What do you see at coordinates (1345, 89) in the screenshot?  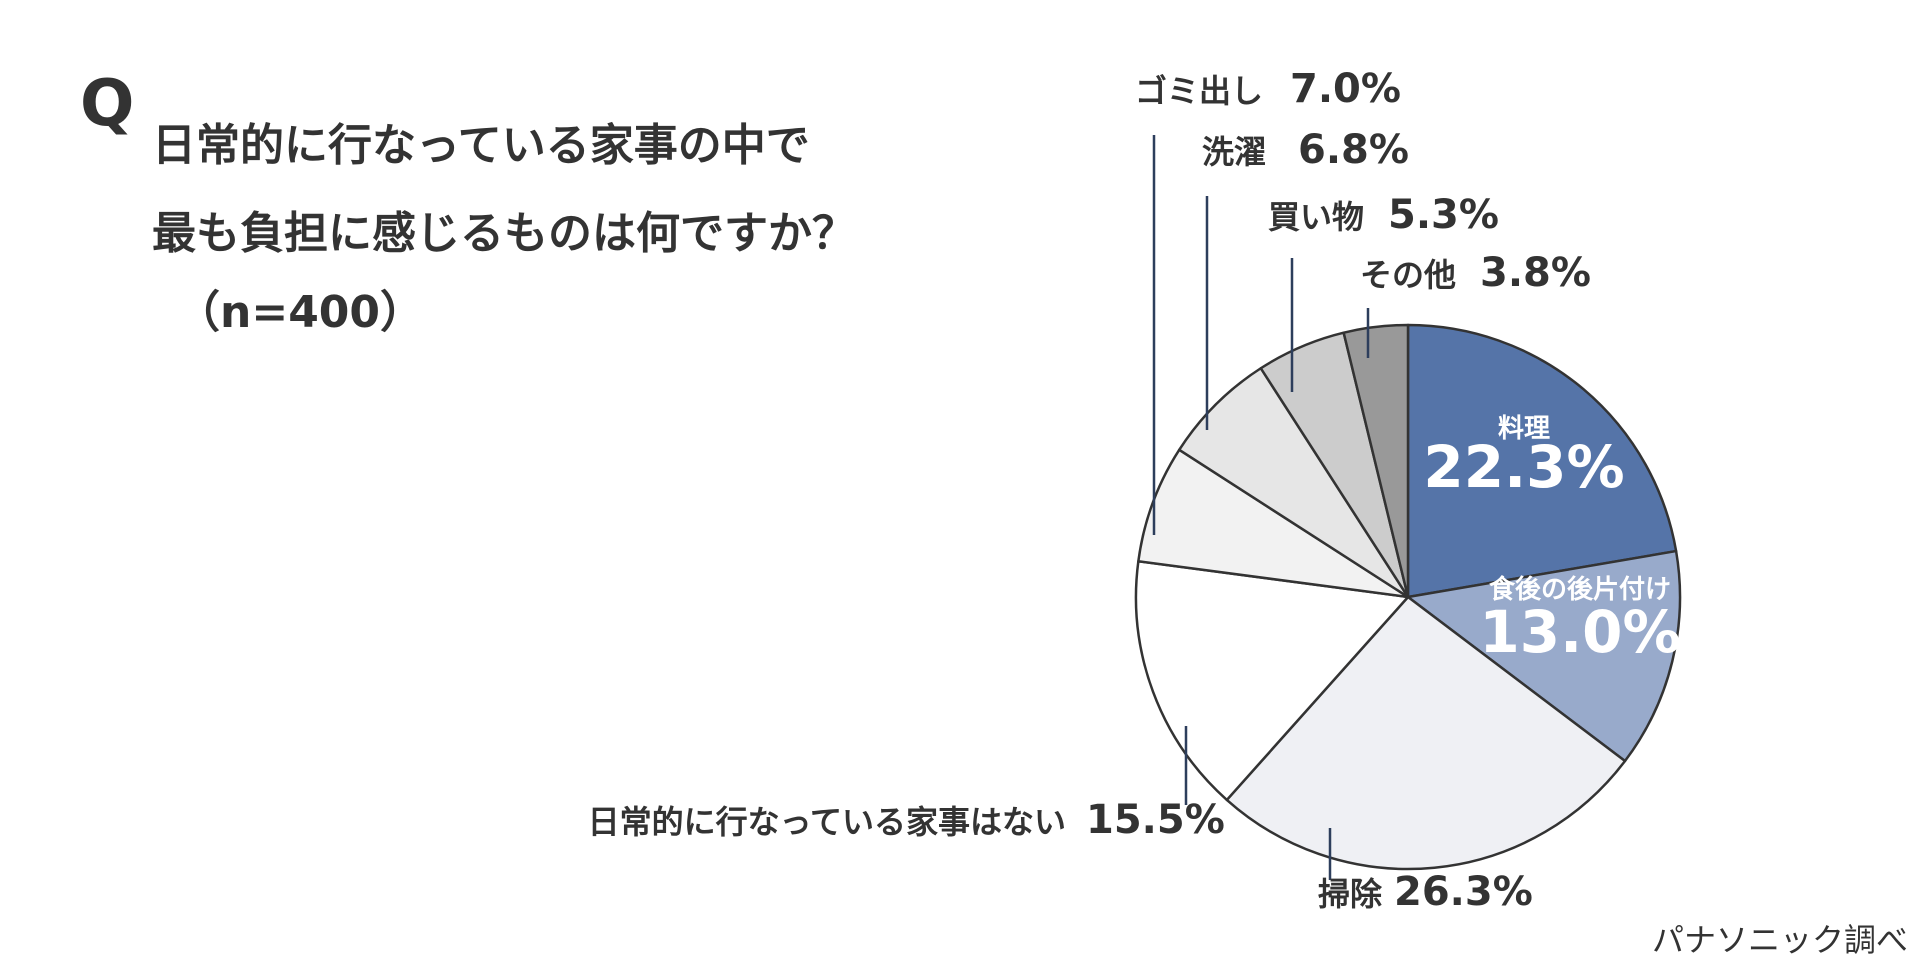 I see `slice-value-4: 7.0%` at bounding box center [1345, 89].